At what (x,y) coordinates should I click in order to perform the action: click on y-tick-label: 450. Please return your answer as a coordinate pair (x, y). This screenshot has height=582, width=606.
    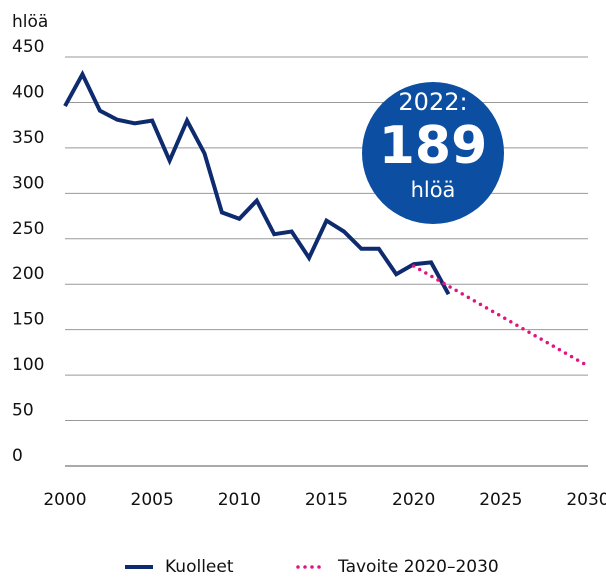
    Looking at the image, I should click on (28, 47).